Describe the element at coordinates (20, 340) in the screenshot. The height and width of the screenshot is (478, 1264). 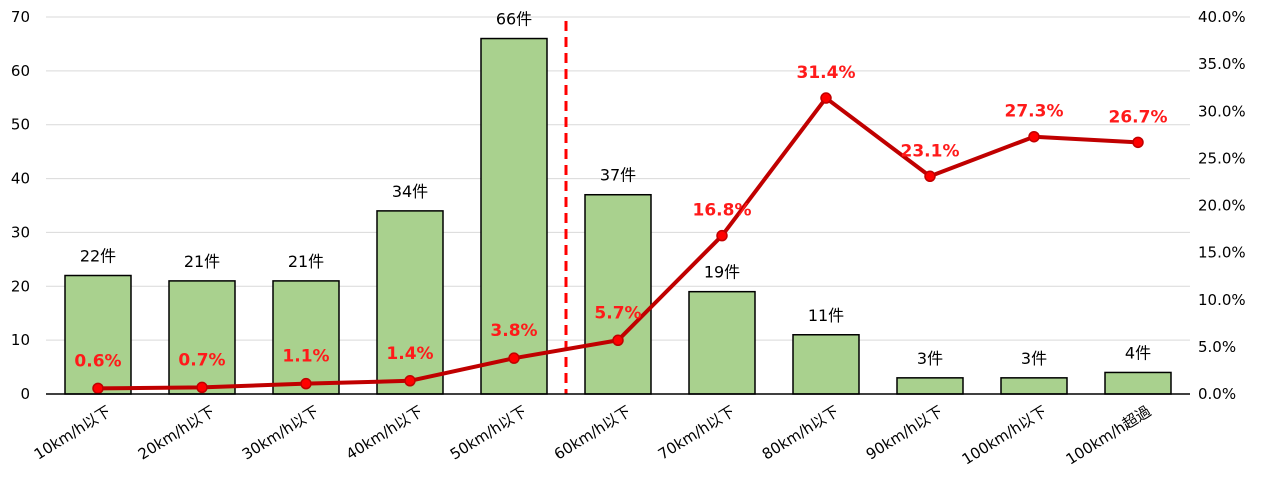
I see `y-left-tick-label: 10` at that location.